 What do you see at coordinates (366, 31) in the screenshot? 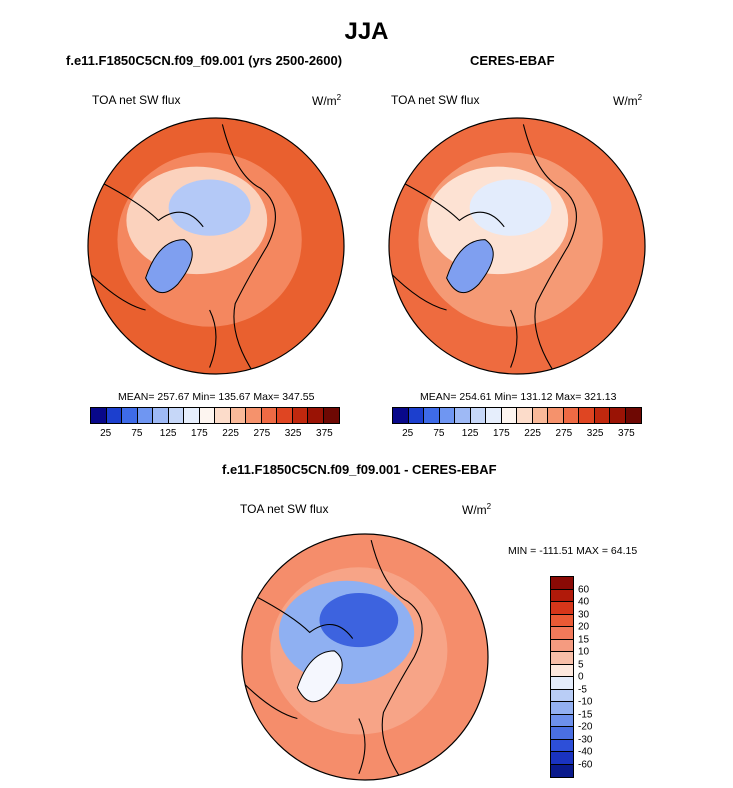
I see `figure-title: JJA` at bounding box center [366, 31].